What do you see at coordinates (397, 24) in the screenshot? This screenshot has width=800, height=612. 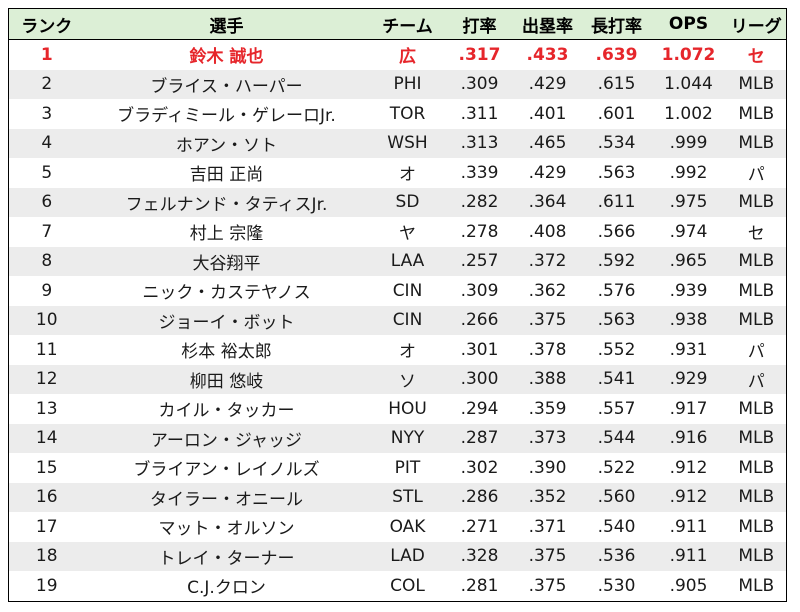 I see `table-header-row: ランク 選手 チーム 打率 出塁率 長打率 OPS リーグ` at bounding box center [397, 24].